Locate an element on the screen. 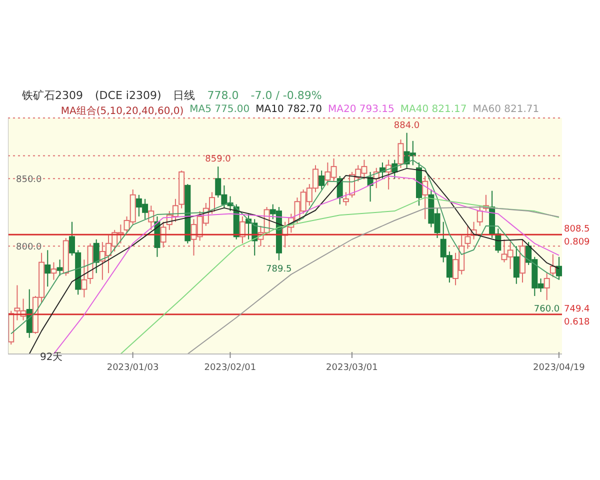  annotation: 760.0 is located at coordinates (547, 309).